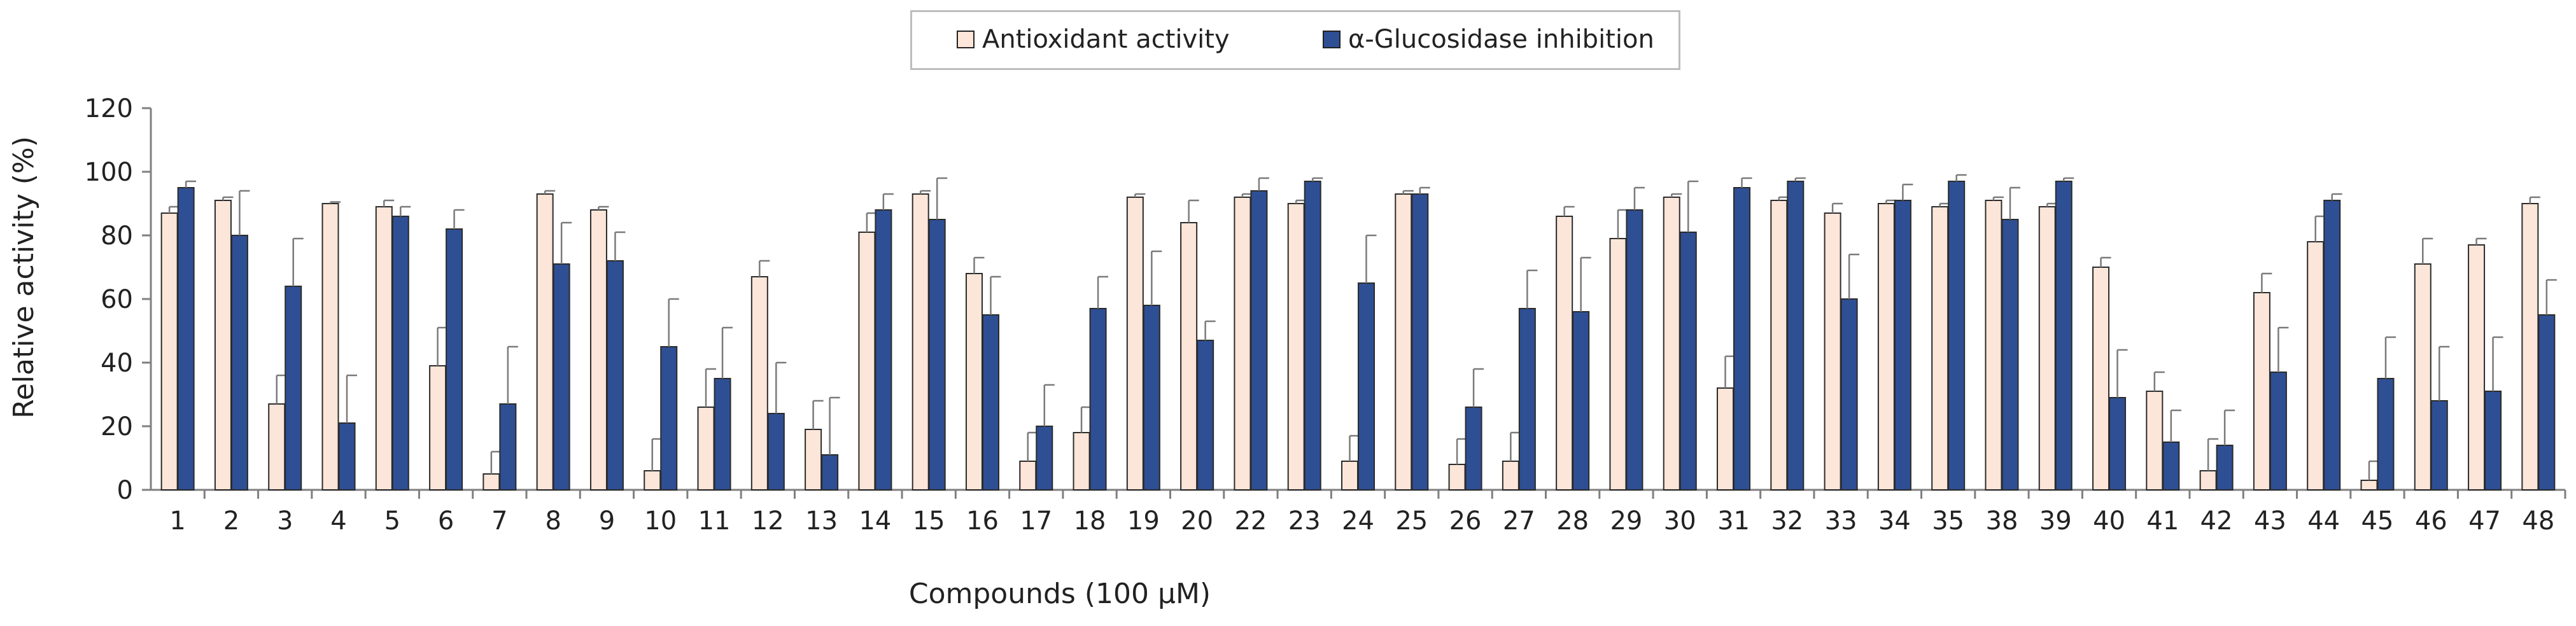  I want to click on x-tick-label: 48, so click(2538, 521).